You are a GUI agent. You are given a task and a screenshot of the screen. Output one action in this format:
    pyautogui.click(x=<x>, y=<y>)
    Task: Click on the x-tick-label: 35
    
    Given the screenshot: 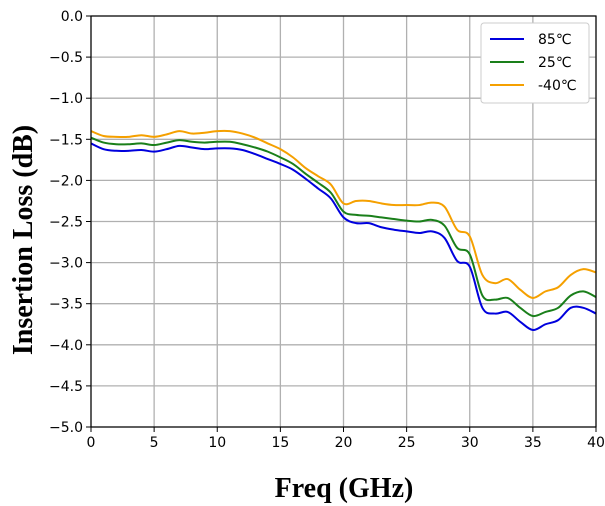 What is the action you would take?
    pyautogui.click(x=533, y=443)
    